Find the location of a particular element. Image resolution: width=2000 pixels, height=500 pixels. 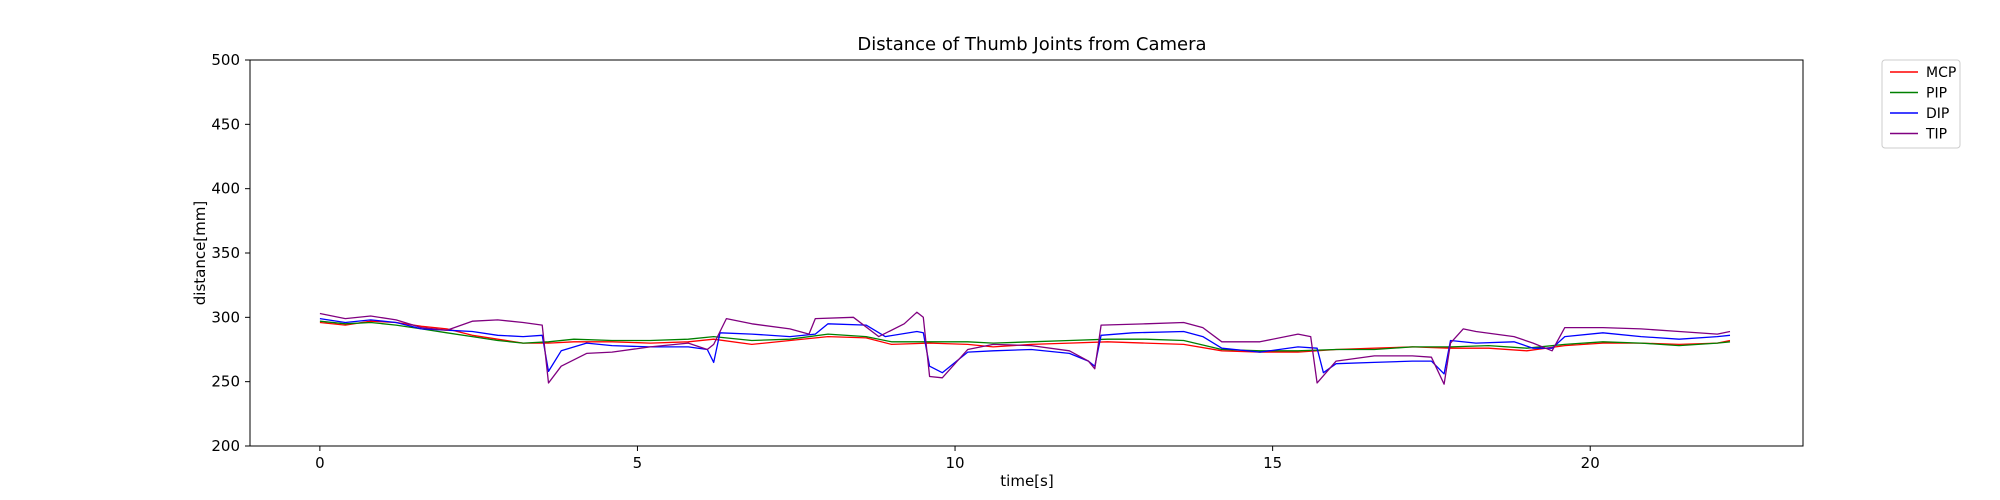

y-tick-label: 350 is located at coordinates (225, 253).